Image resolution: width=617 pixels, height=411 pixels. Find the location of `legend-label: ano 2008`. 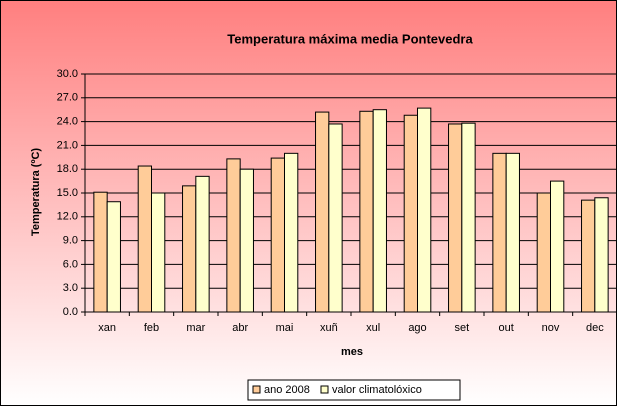

legend-label: ano 2008 is located at coordinates (287, 390).